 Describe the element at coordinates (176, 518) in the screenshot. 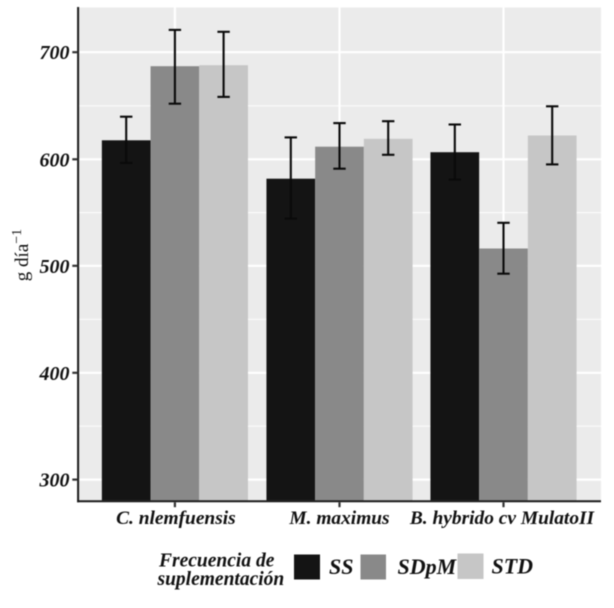

I see `svg-text: C. nlemfuensis` at that location.